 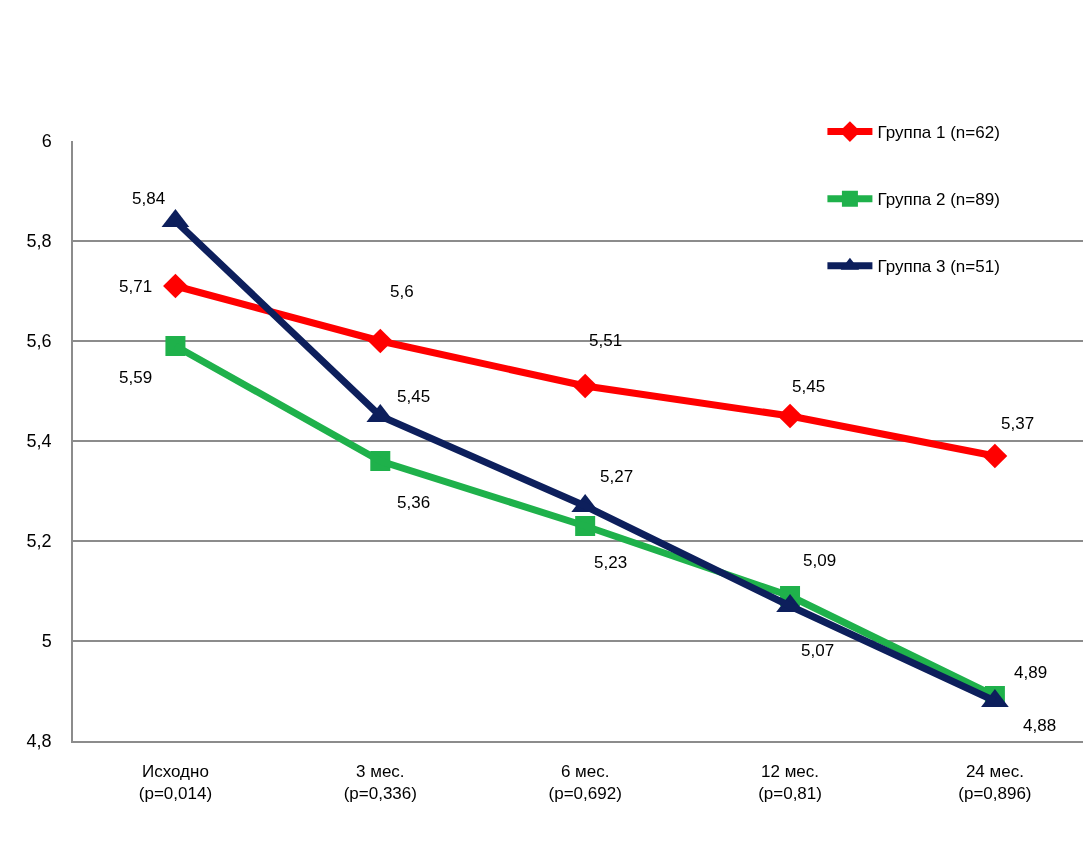 What do you see at coordinates (380, 783) in the screenshot?
I see `x-tick-label: 3 мес. (p=0,336)` at bounding box center [380, 783].